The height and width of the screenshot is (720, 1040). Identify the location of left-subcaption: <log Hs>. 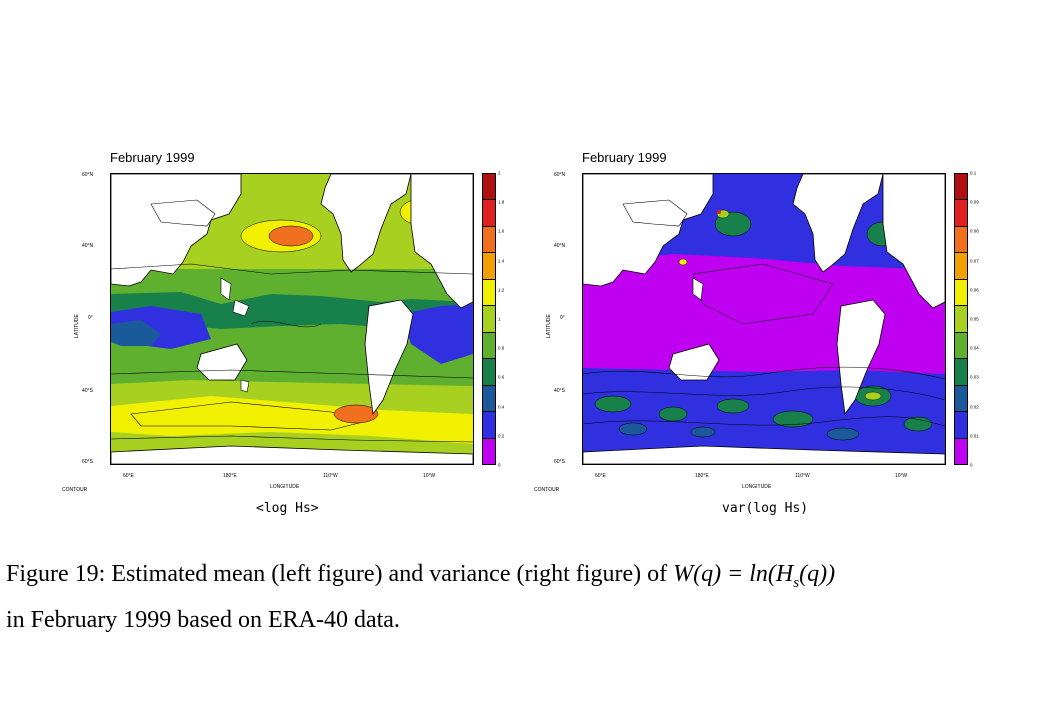
(287, 508).